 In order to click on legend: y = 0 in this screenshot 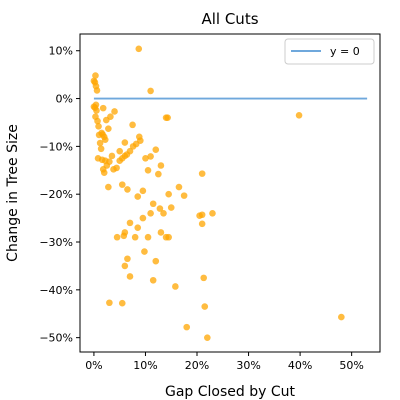, I will do `click(329, 51)`.